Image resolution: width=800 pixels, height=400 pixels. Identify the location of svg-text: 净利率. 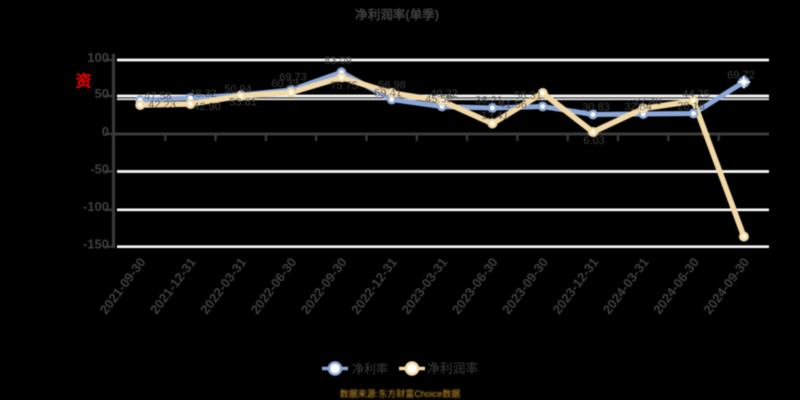
(370, 368).